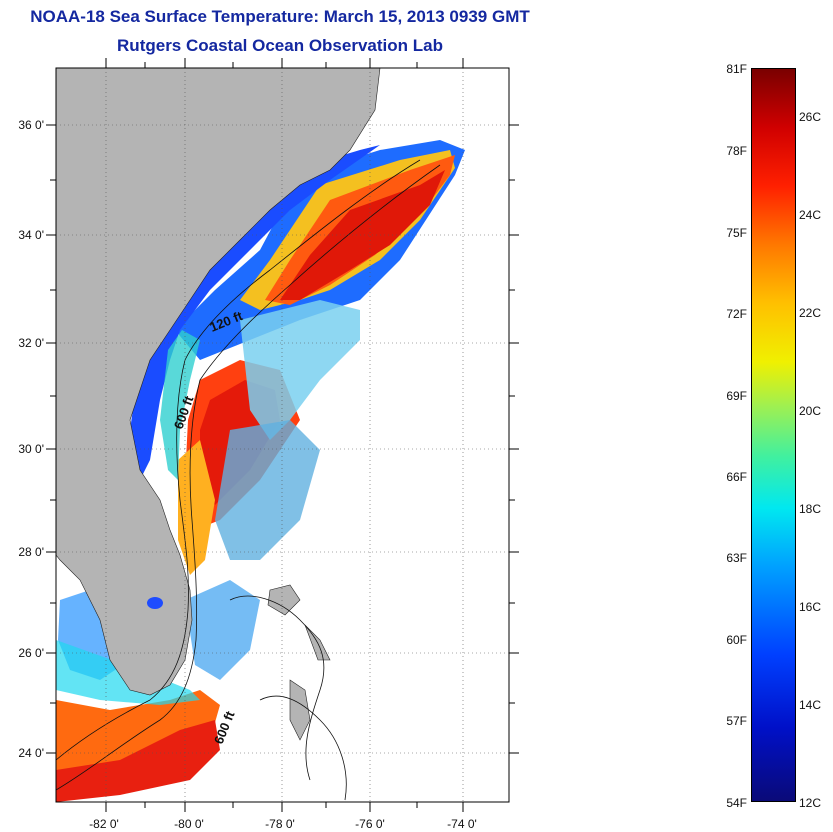 This screenshot has height=832, width=833. What do you see at coordinates (736, 477) in the screenshot?
I see `colorbar-f-label: 66F` at bounding box center [736, 477].